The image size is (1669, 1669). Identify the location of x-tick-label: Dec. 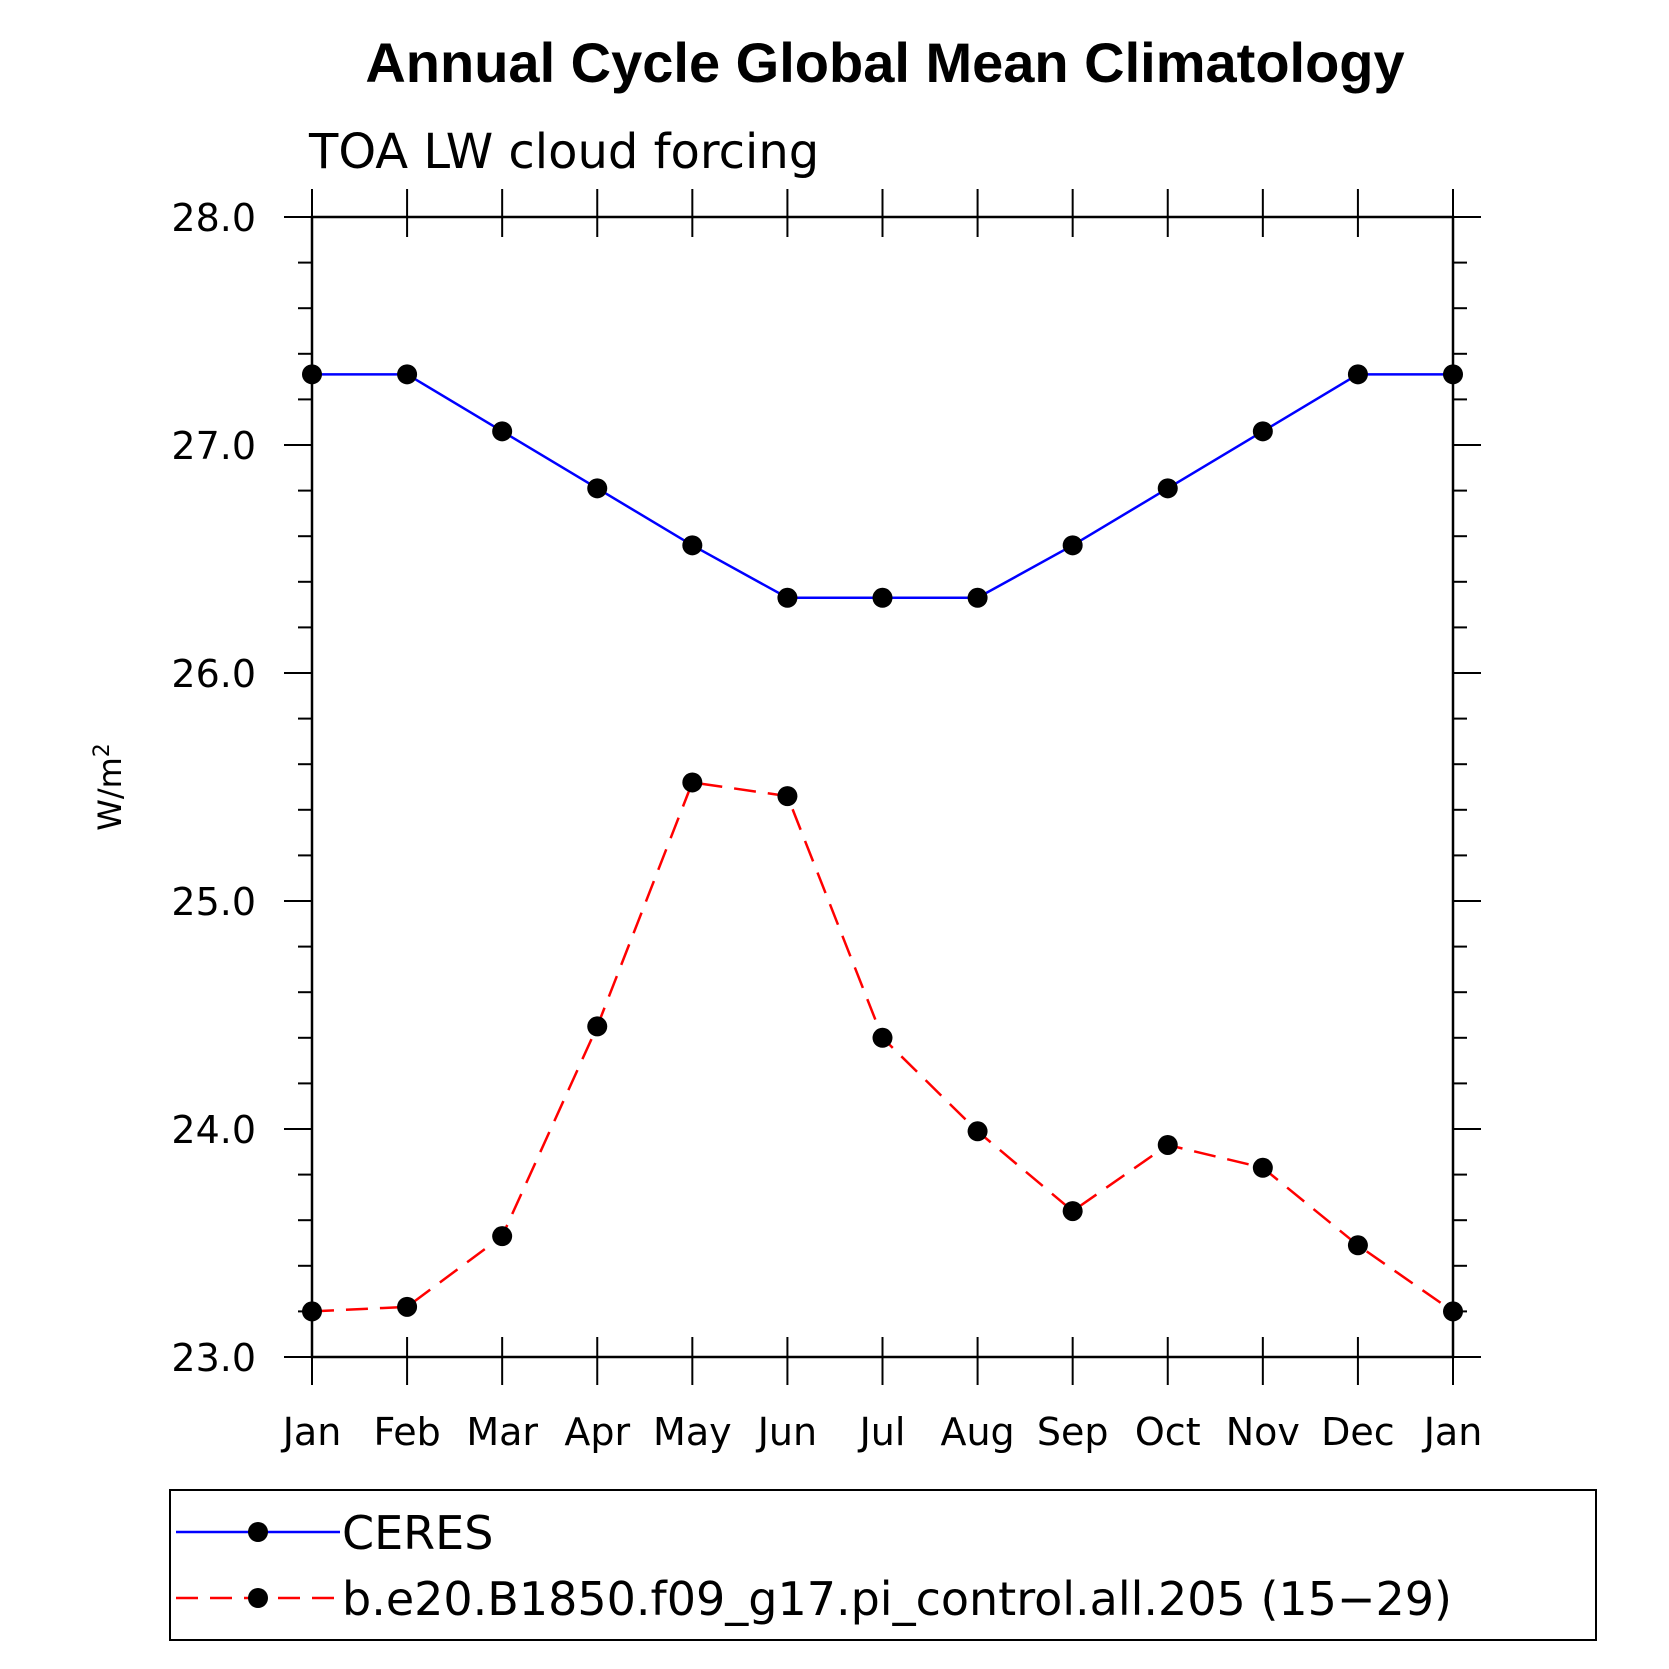
(1358, 1432).